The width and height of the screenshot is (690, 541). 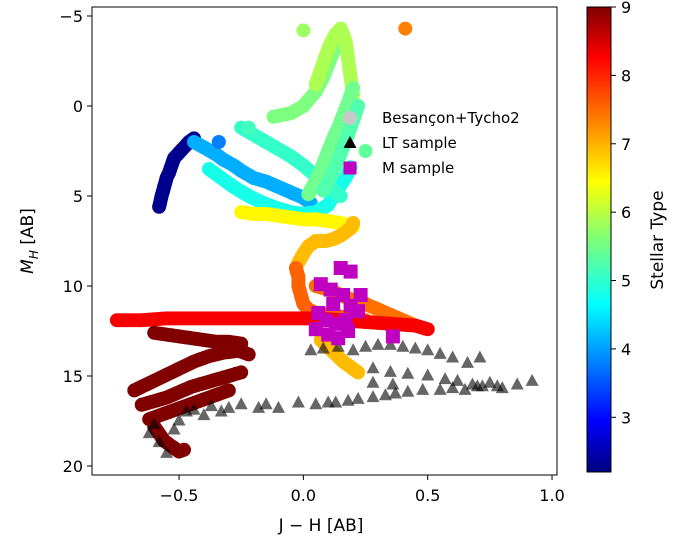 What do you see at coordinates (34, 254) in the screenshot?
I see `y-axis-label-sub: H` at bounding box center [34, 254].